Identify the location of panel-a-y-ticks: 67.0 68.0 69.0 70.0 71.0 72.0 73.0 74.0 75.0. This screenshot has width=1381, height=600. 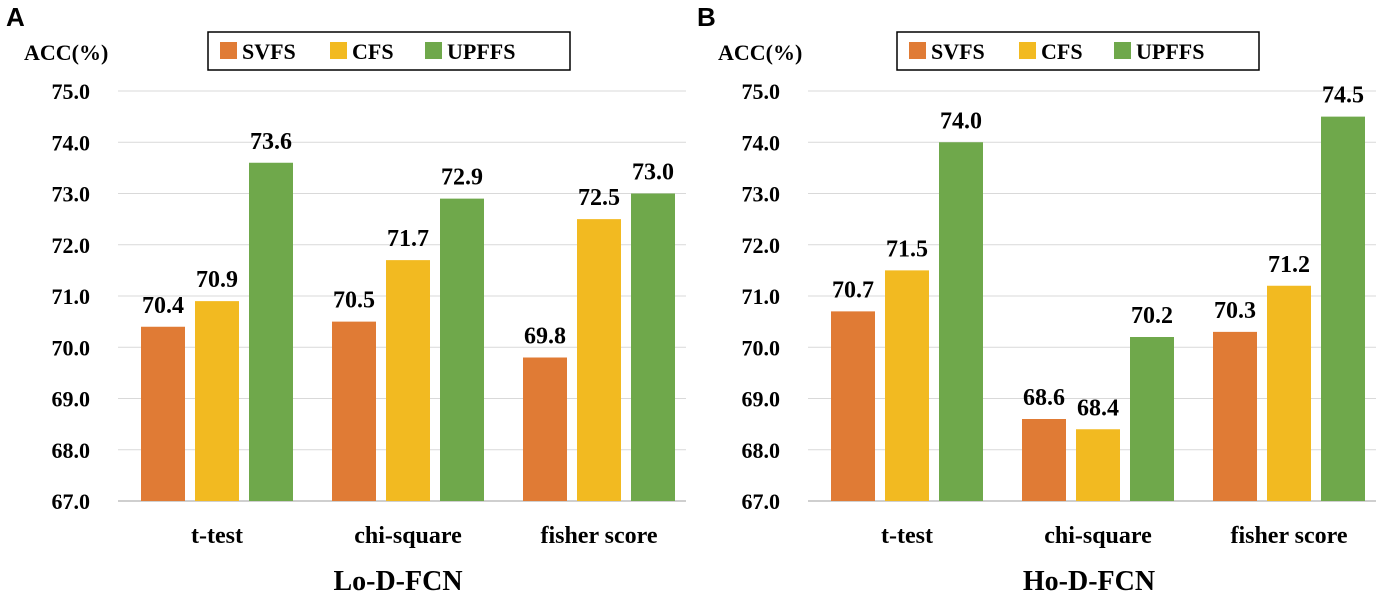
(71, 296).